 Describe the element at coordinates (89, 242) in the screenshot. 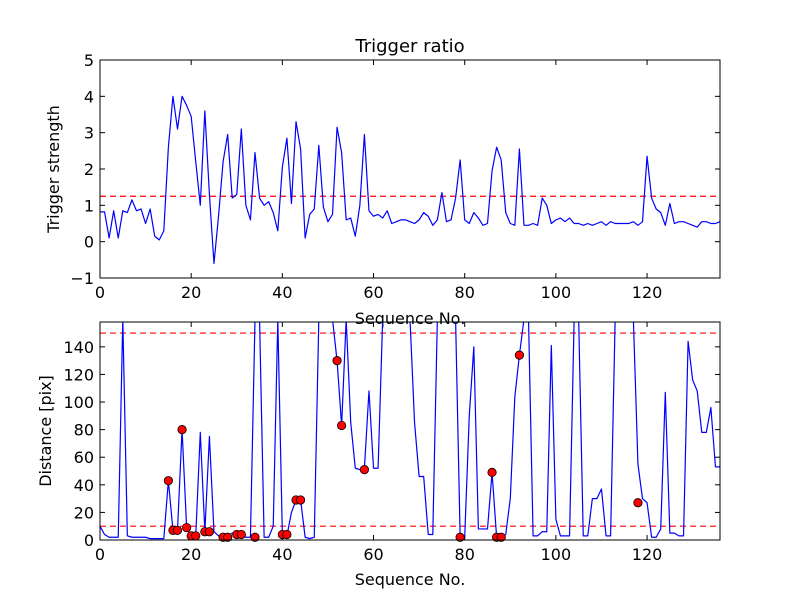

I see `top-y-tick-label: 0` at that location.